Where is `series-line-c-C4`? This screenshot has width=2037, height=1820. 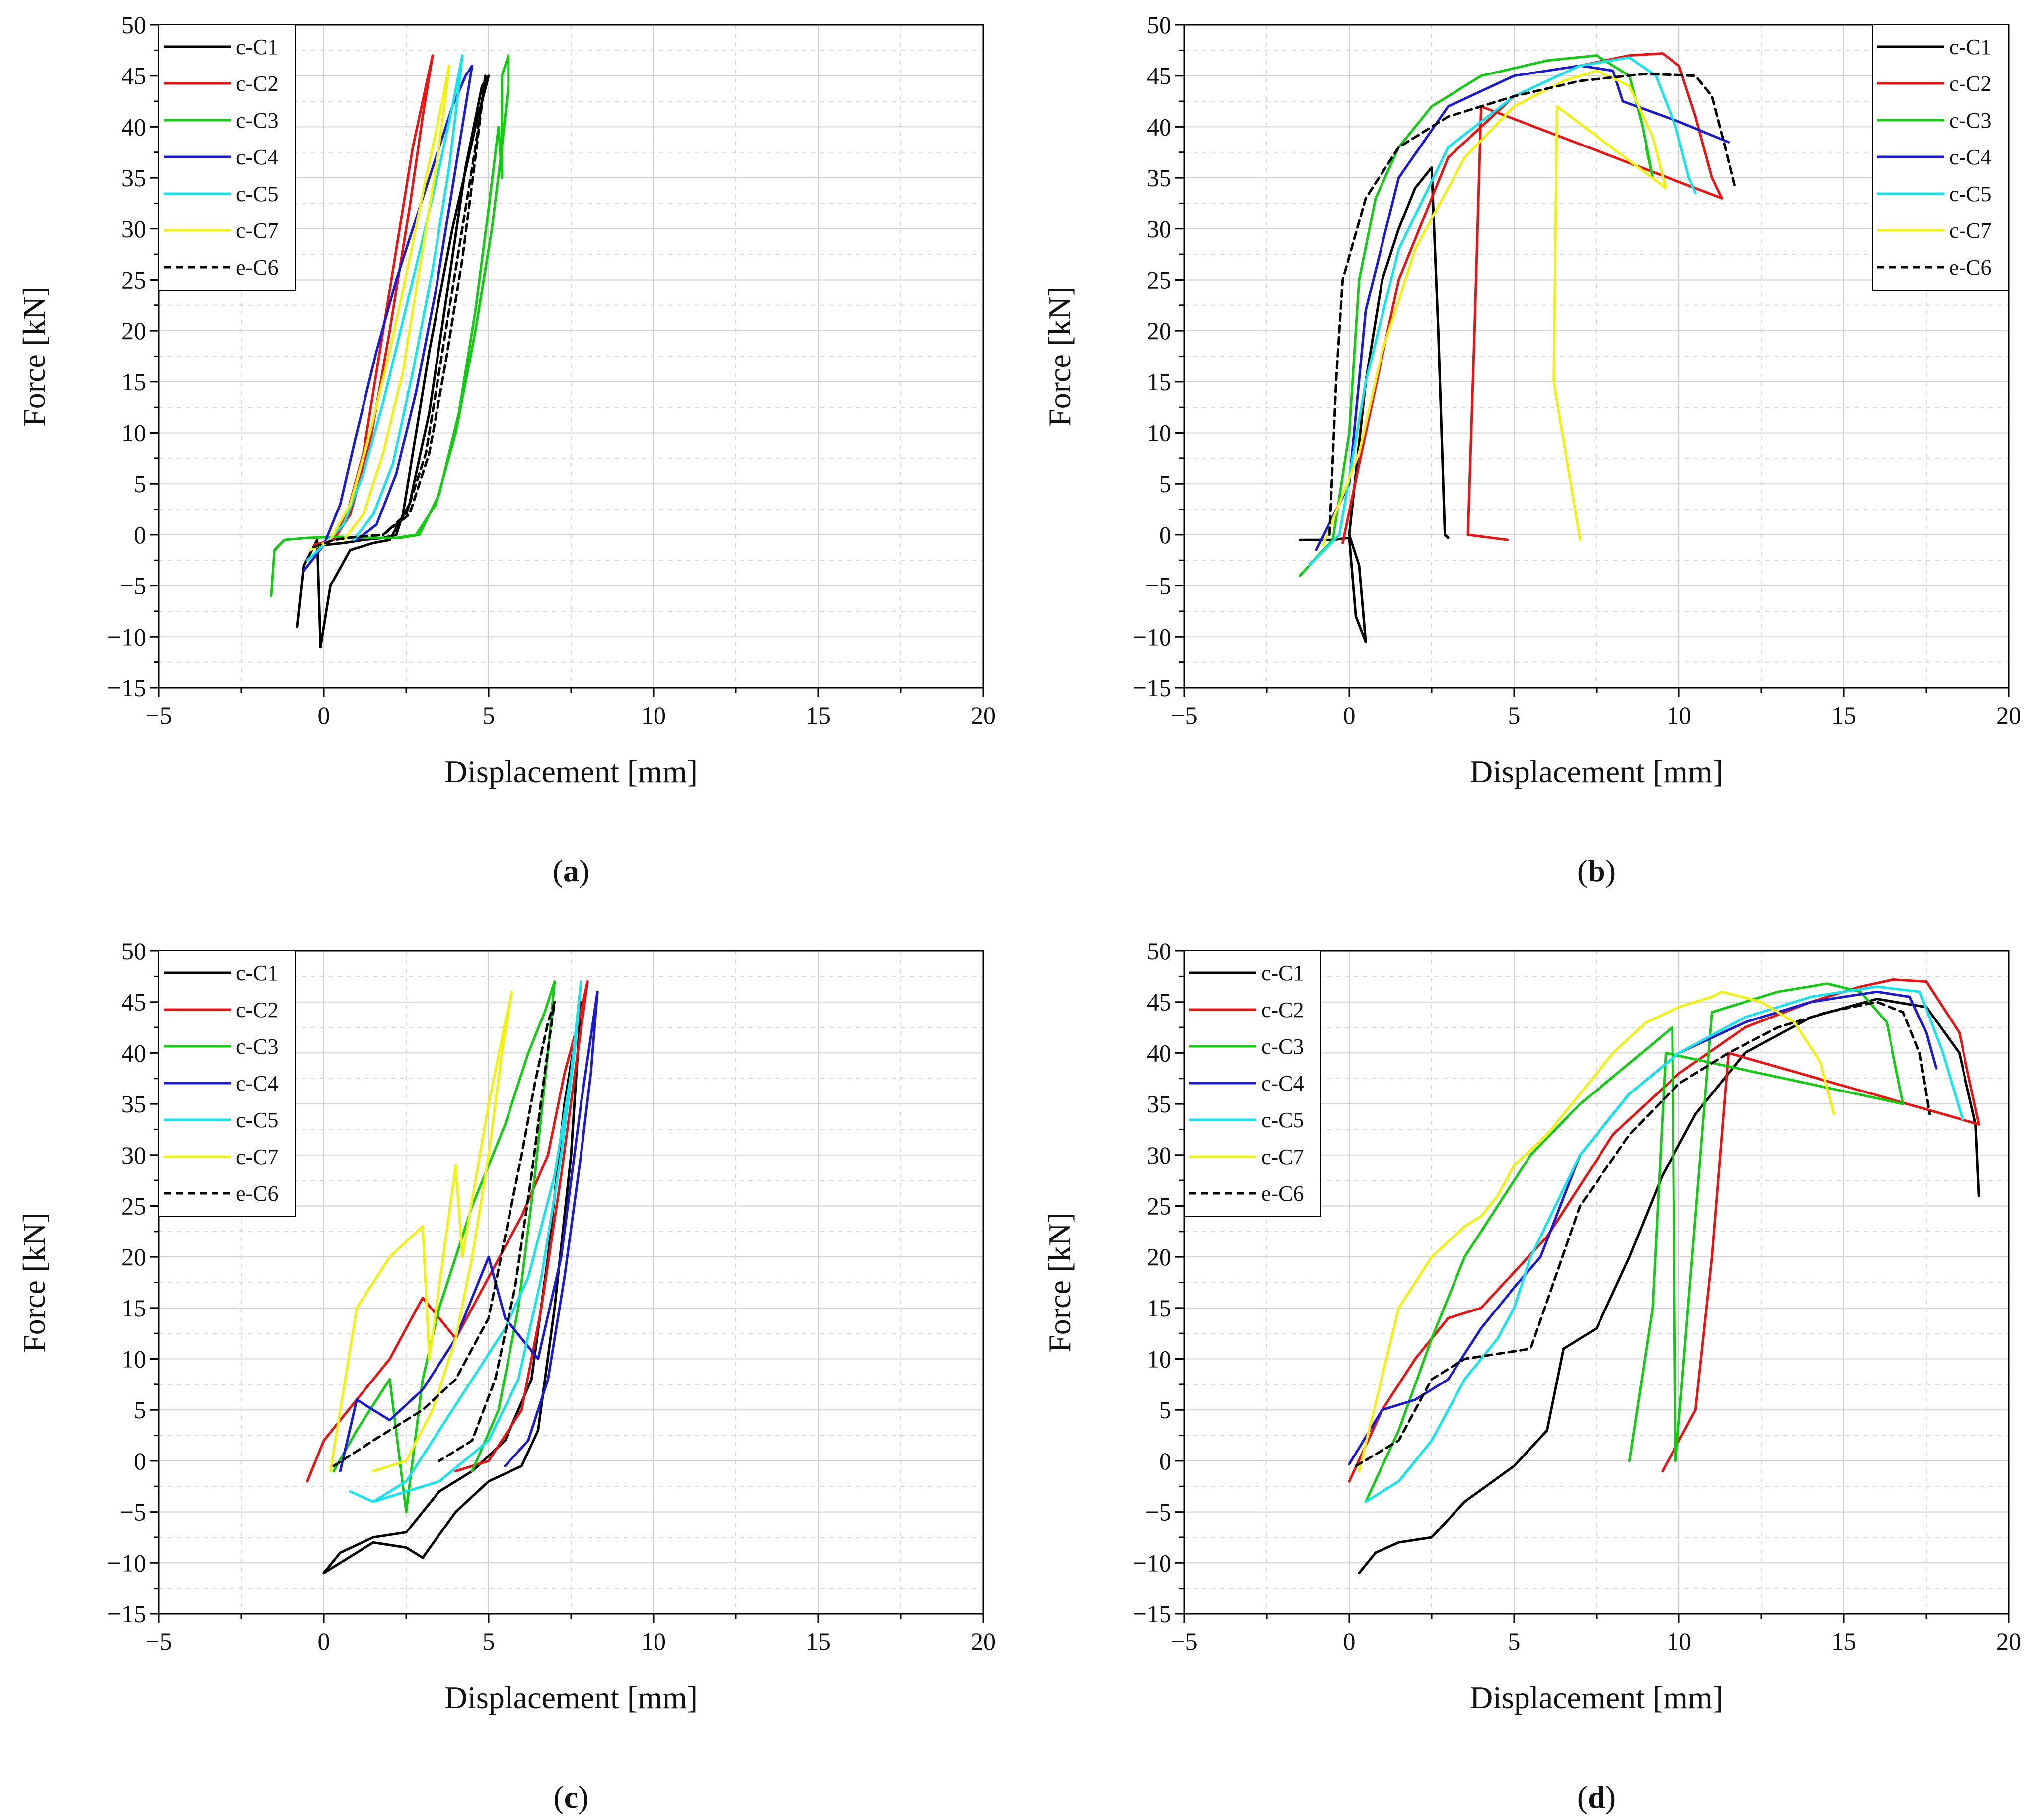 series-line-c-C4 is located at coordinates (1522, 308).